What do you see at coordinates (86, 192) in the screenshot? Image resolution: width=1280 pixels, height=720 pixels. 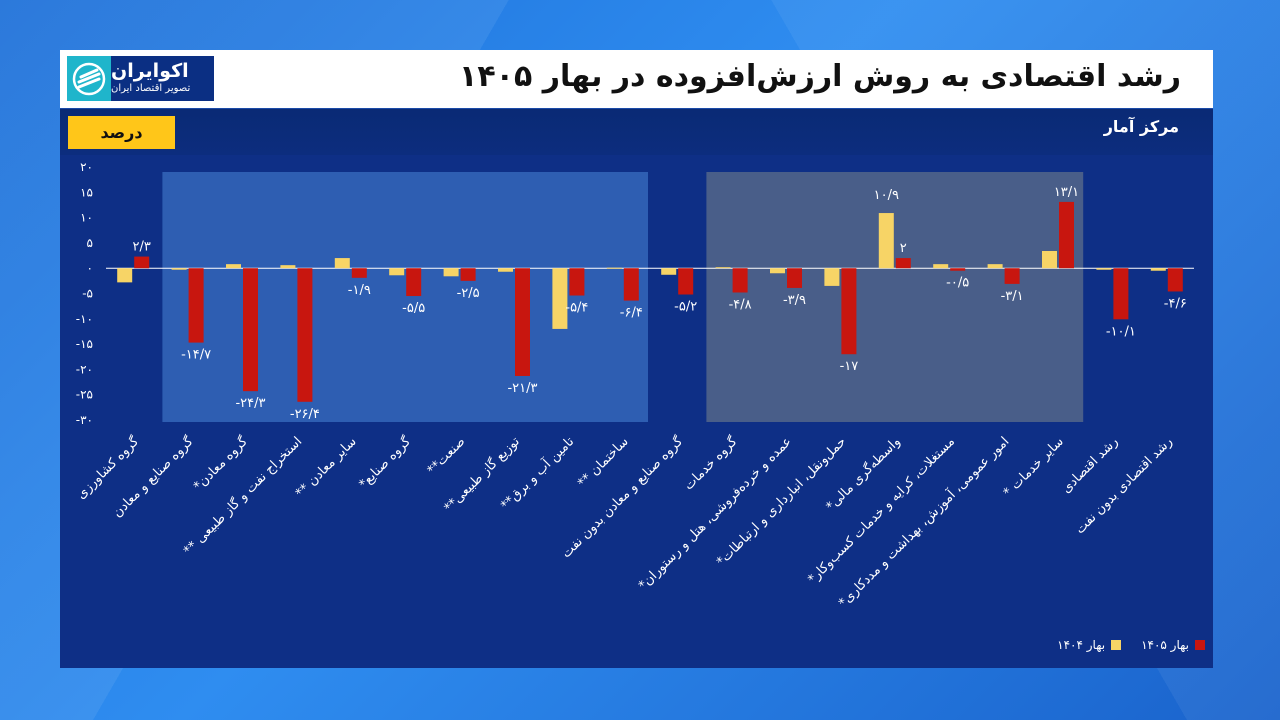 I see `y-tick-label: ۱۵` at bounding box center [86, 192].